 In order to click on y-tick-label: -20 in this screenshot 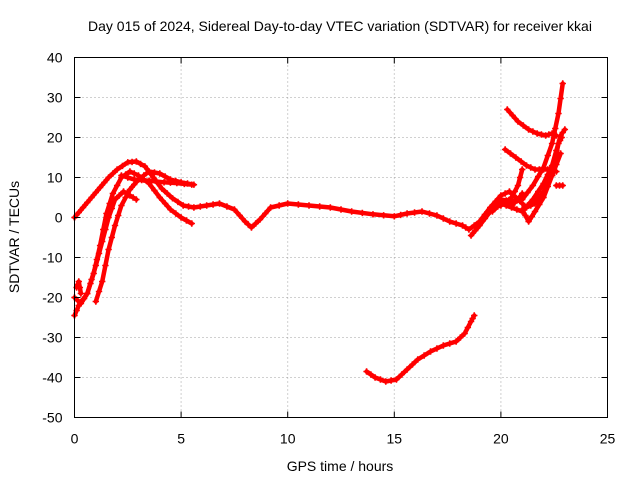, I will do `click(52, 298)`.